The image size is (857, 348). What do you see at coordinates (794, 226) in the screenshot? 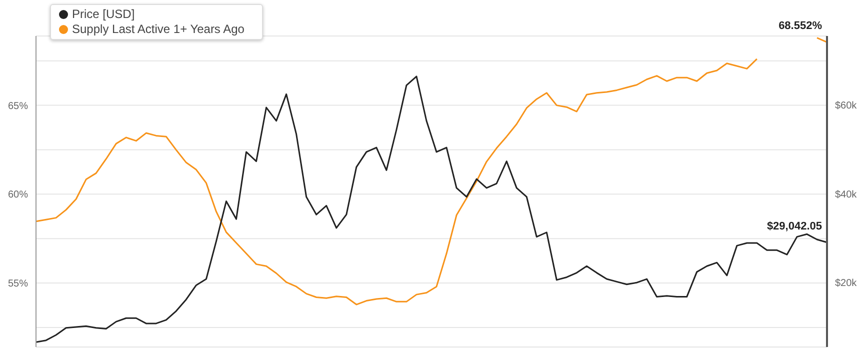
I see `data-label: $29,042.05` at bounding box center [794, 226].